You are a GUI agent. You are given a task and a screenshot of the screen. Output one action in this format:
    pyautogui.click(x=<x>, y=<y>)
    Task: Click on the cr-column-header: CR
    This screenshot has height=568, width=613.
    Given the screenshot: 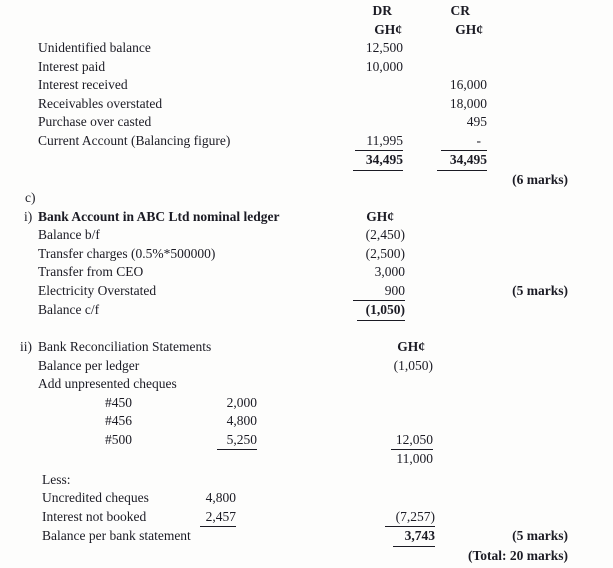 What is the action you would take?
    pyautogui.click(x=460, y=10)
    